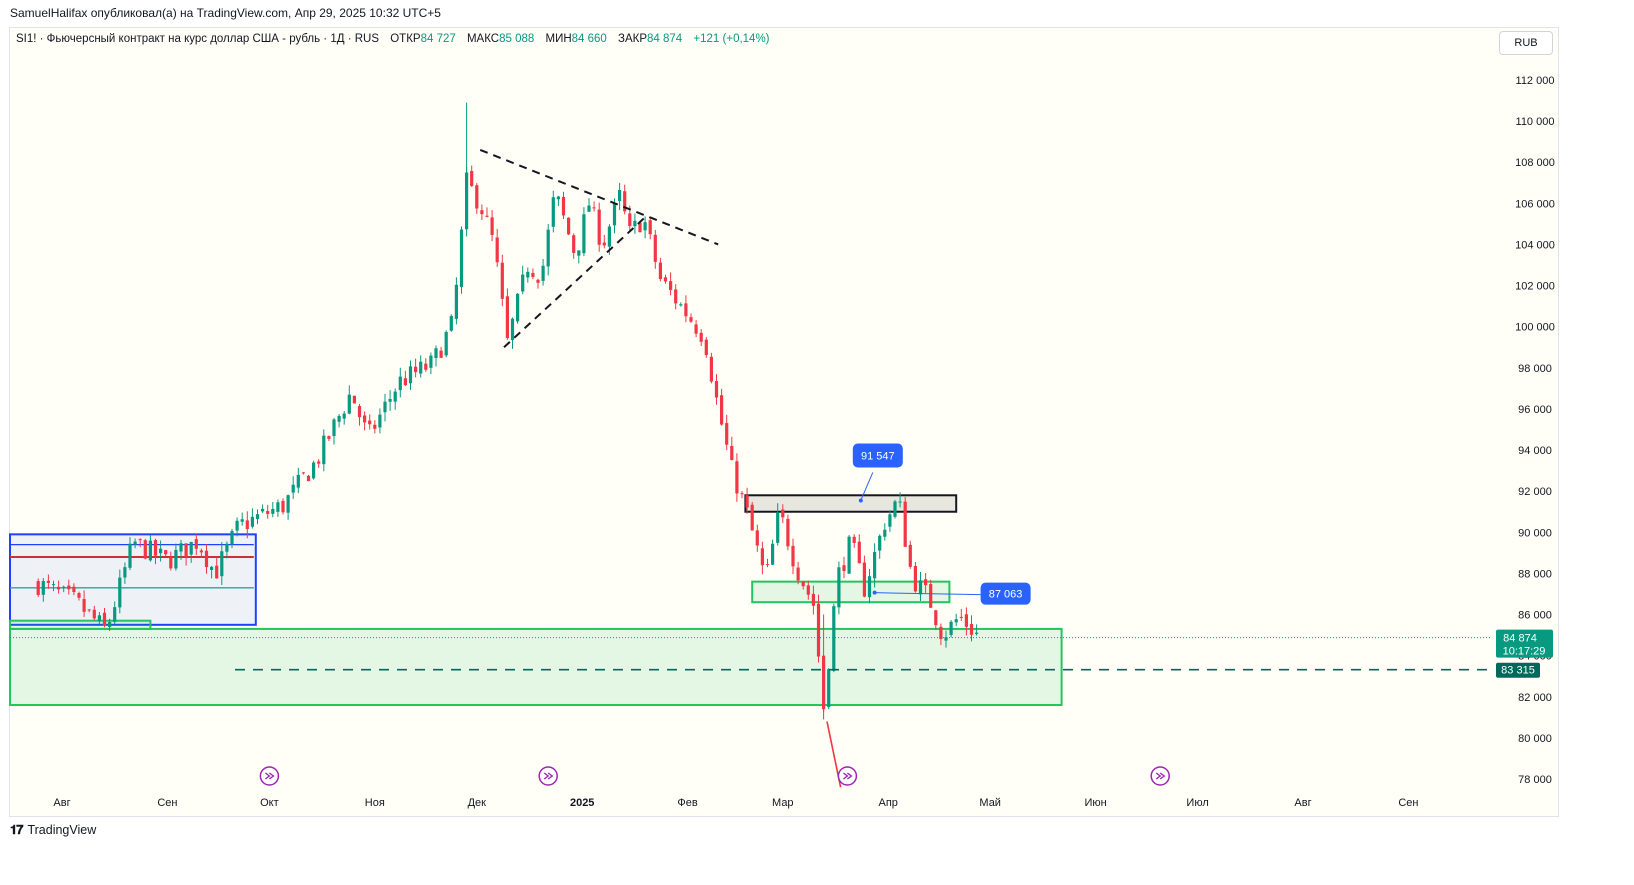 The height and width of the screenshot is (885, 1634). I want to click on range-box, so click(133, 579).